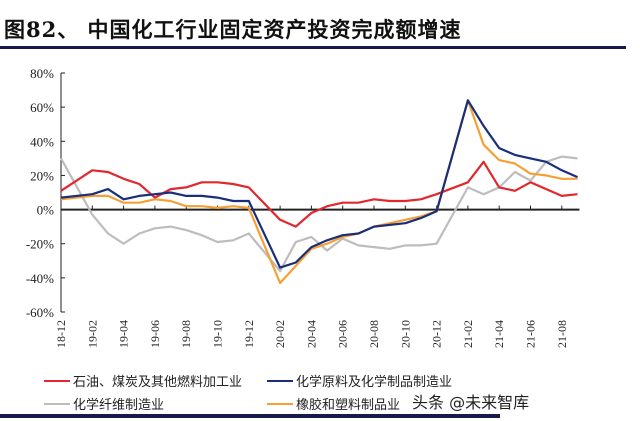 Image resolution: width=640 pixels, height=421 pixels. What do you see at coordinates (562, 334) in the screenshot?
I see `x-tick-label: 21-08` at bounding box center [562, 334].